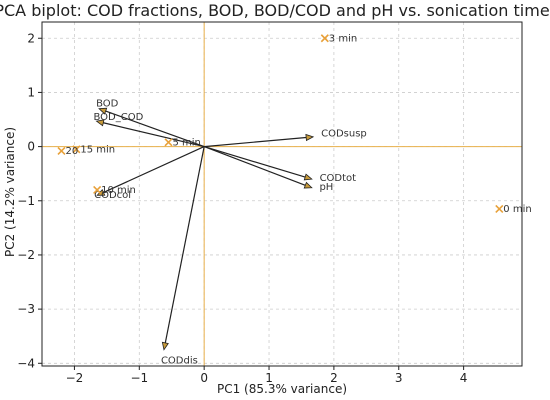 Image resolution: width=550 pixels, height=400 pixels. What do you see at coordinates (344, 133) in the screenshot?
I see `loading-vector-label: CODsusp` at bounding box center [344, 133].